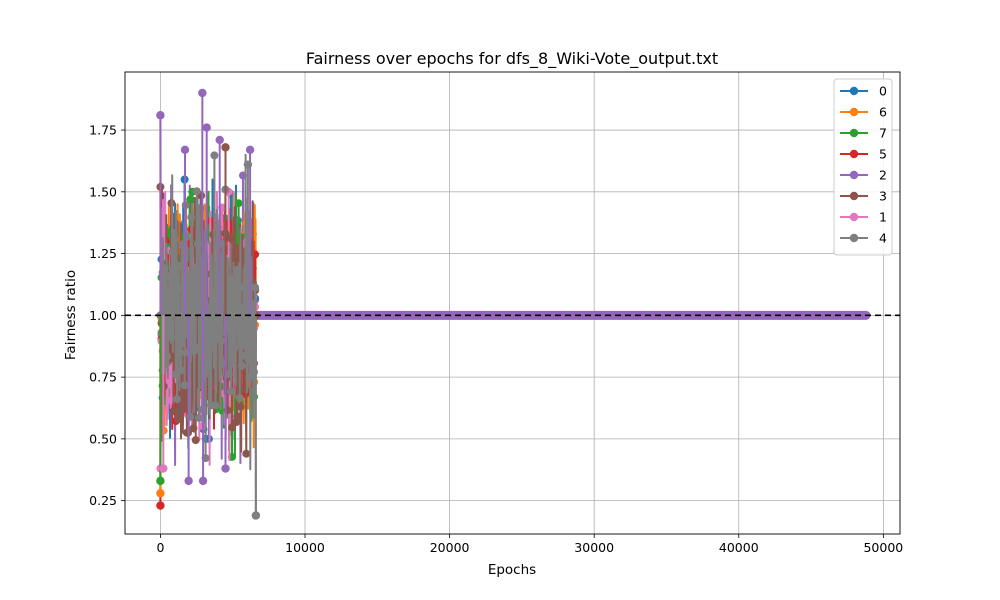 Image resolution: width=1000 pixels, height=600 pixels. What do you see at coordinates (883, 154) in the screenshot?
I see `legend-label: 5` at bounding box center [883, 154].